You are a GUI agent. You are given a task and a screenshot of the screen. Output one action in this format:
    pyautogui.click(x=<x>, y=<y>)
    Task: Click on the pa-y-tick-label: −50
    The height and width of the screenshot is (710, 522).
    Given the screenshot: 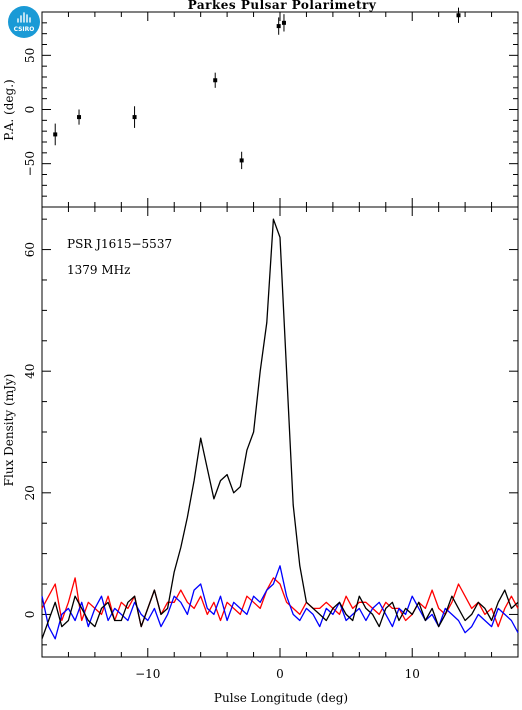 What is the action you would take?
    pyautogui.click(x=30, y=163)
    